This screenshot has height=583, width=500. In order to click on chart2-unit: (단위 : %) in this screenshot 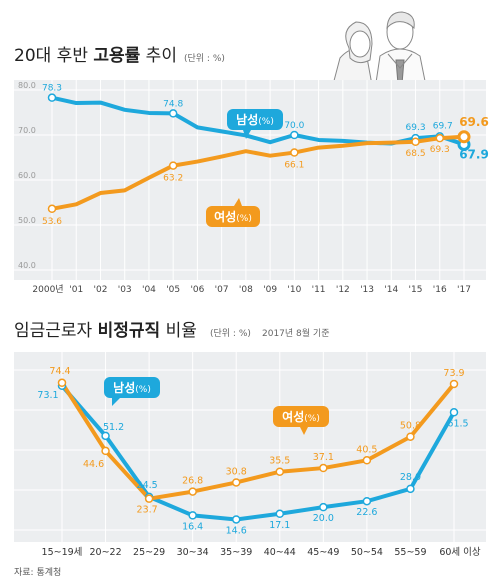, I will do `click(230, 333)`.